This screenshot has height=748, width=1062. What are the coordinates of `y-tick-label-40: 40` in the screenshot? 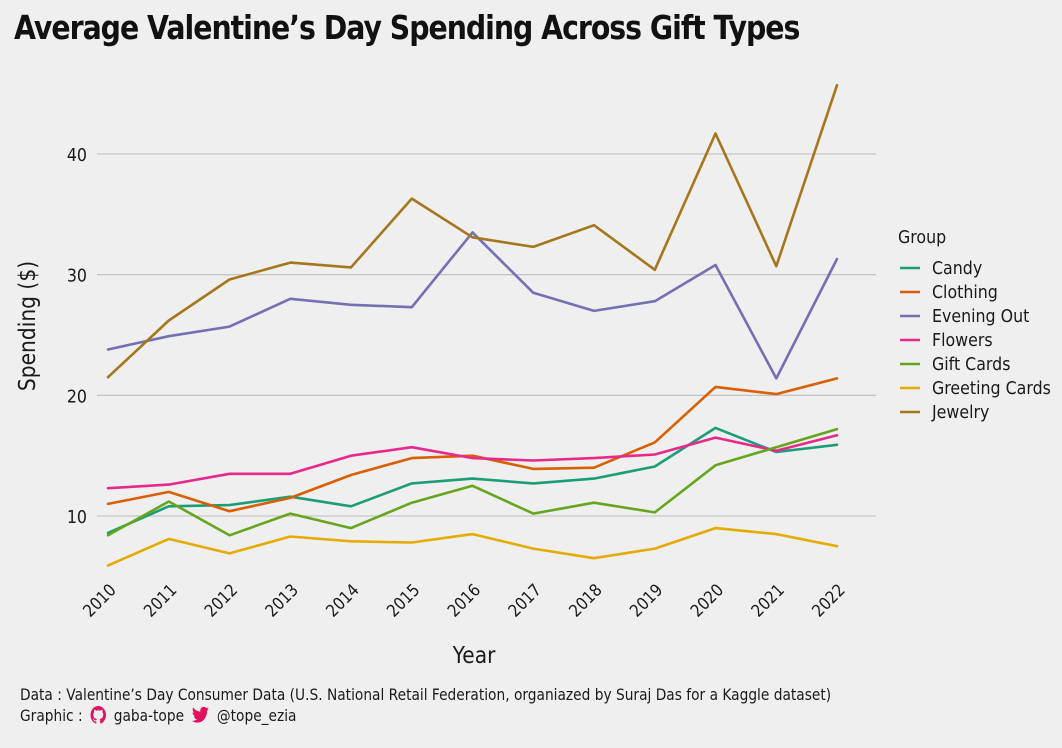 It's located at (77, 154).